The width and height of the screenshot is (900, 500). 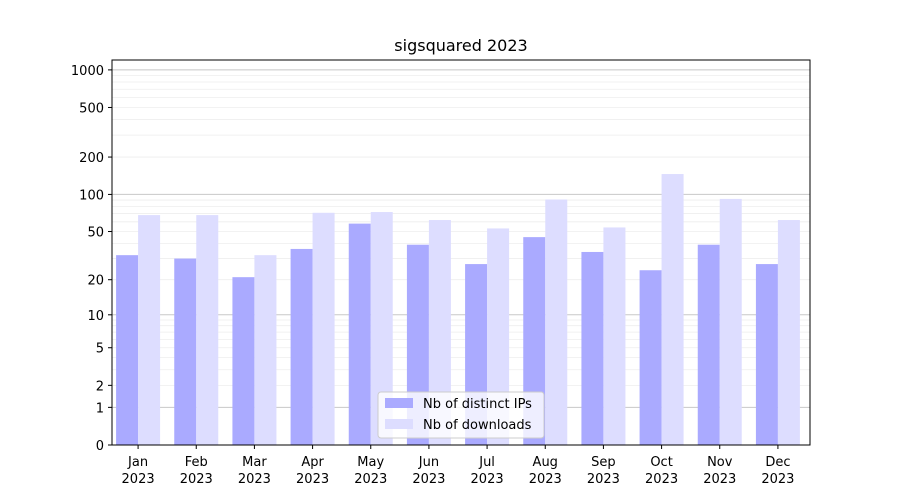 What do you see at coordinates (95, 316) in the screenshot?
I see `y-tick-label: 10` at bounding box center [95, 316].